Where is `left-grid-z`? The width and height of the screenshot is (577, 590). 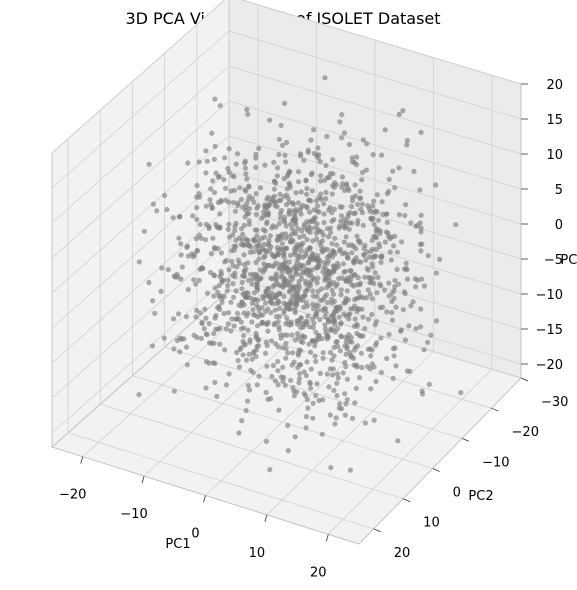
left-grid-z is located at coordinates (140, 179).